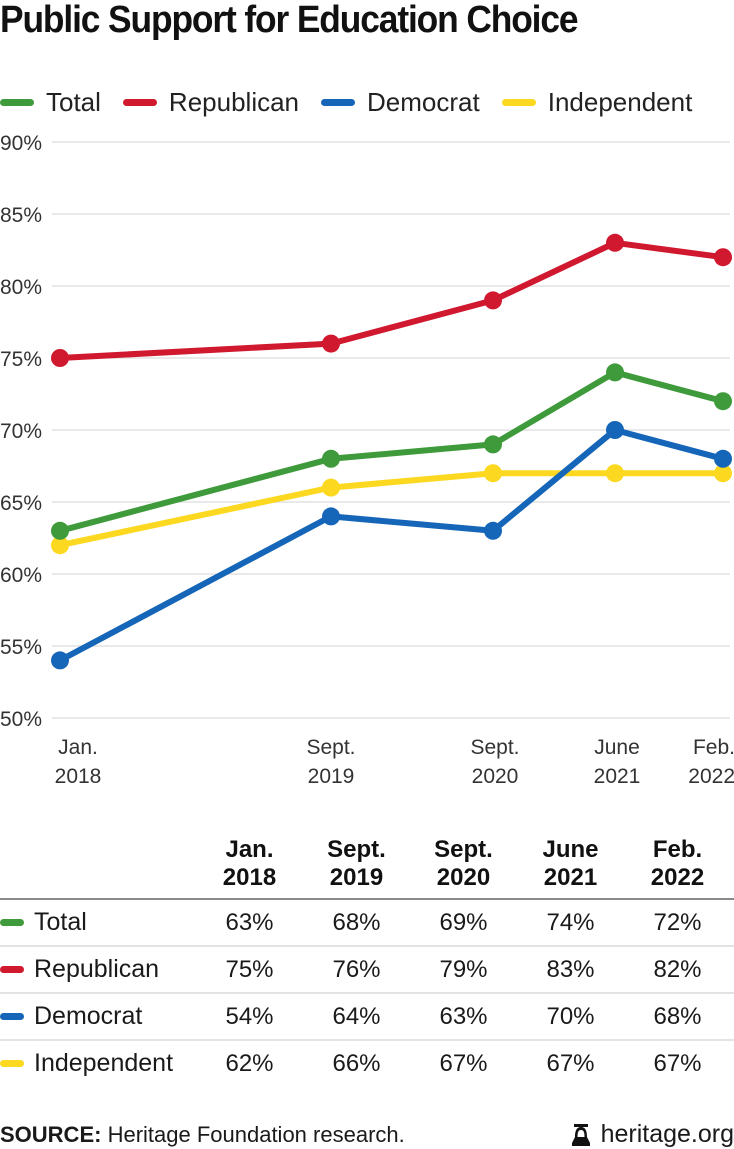 The height and width of the screenshot is (1149, 734). What do you see at coordinates (73, 101) in the screenshot?
I see `legend-label: Total` at bounding box center [73, 101].